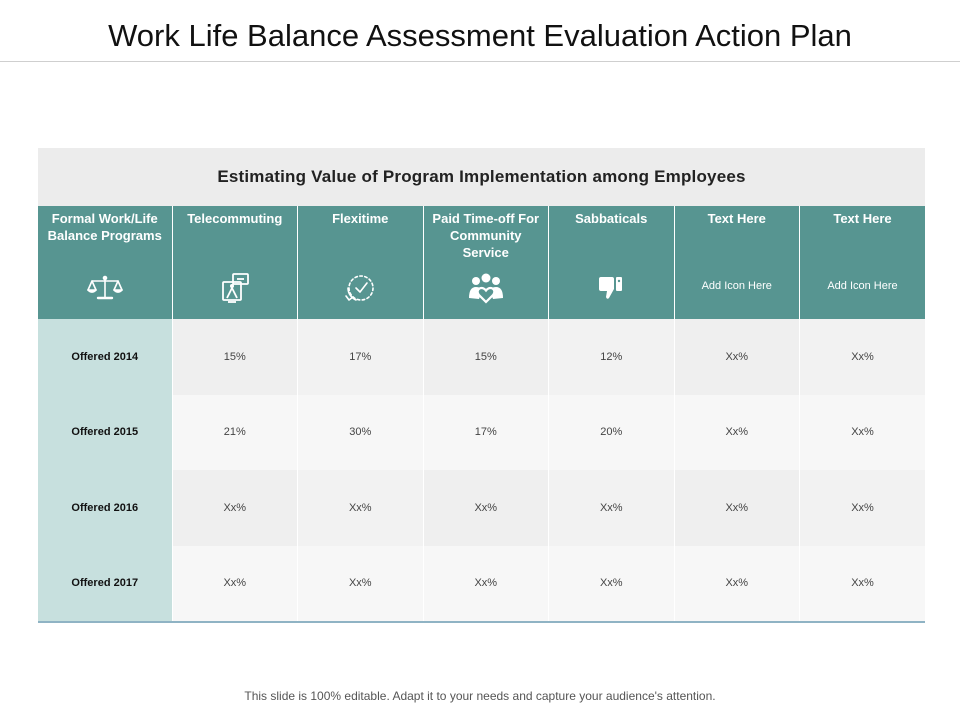 The height and width of the screenshot is (720, 960). What do you see at coordinates (611, 262) in the screenshot?
I see `column-header-sabbaticals: Sabbaticals` at bounding box center [611, 262].